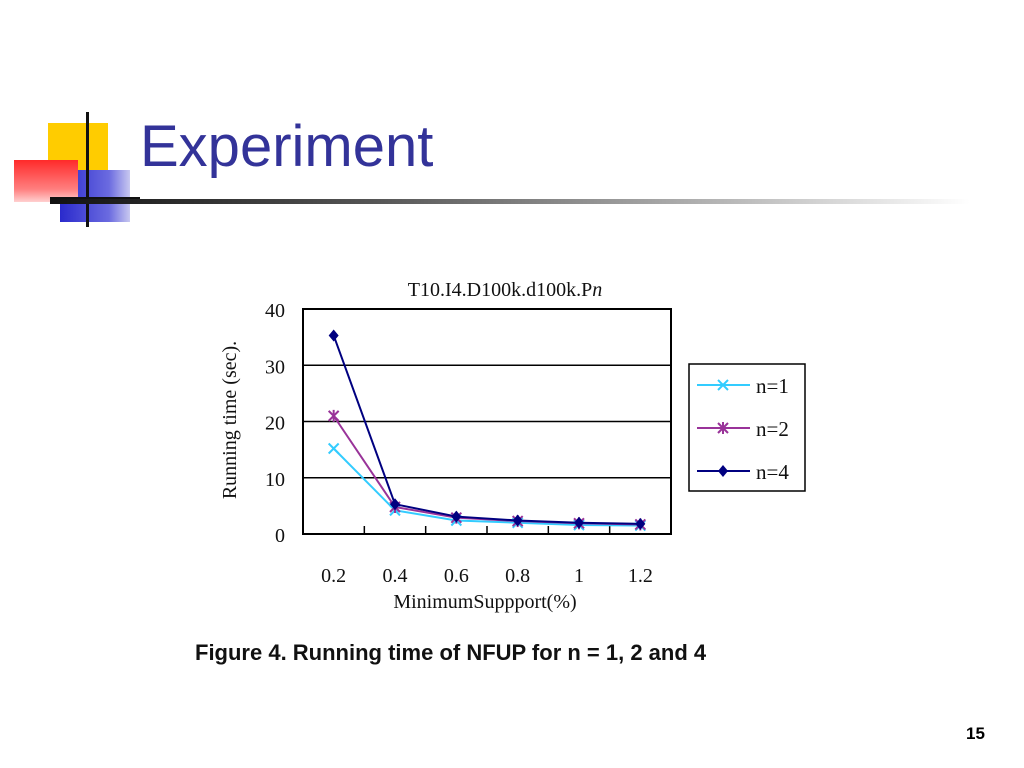 The height and width of the screenshot is (768, 1024). I want to click on x-tick-label: 0.4, so click(395, 576).